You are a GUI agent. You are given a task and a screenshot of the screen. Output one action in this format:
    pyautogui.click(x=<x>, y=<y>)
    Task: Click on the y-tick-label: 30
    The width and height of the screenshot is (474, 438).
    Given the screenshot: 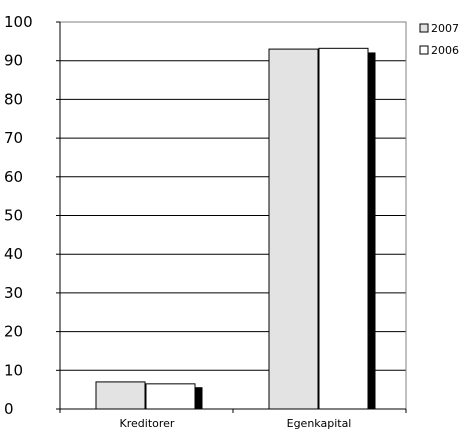 What is the action you would take?
    pyautogui.click(x=13, y=293)
    